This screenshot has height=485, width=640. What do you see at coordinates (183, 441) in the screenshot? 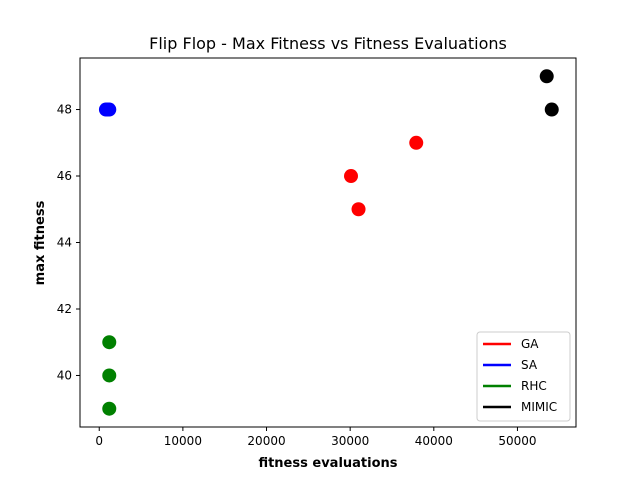
I see `x-tick-label: 10000` at bounding box center [183, 441].